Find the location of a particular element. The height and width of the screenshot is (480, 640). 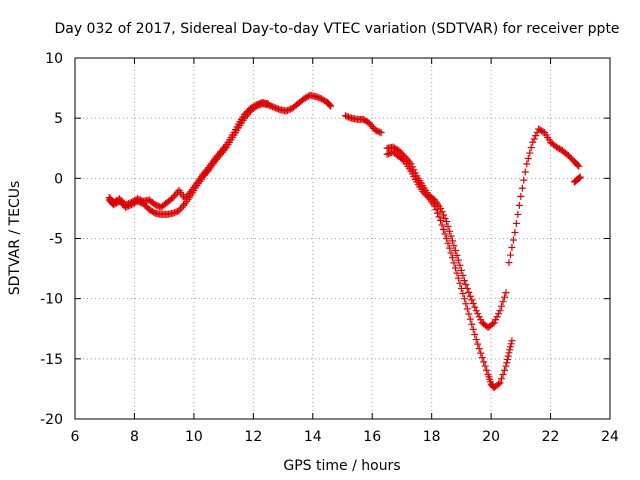

series-track-b is located at coordinates (188, 155).